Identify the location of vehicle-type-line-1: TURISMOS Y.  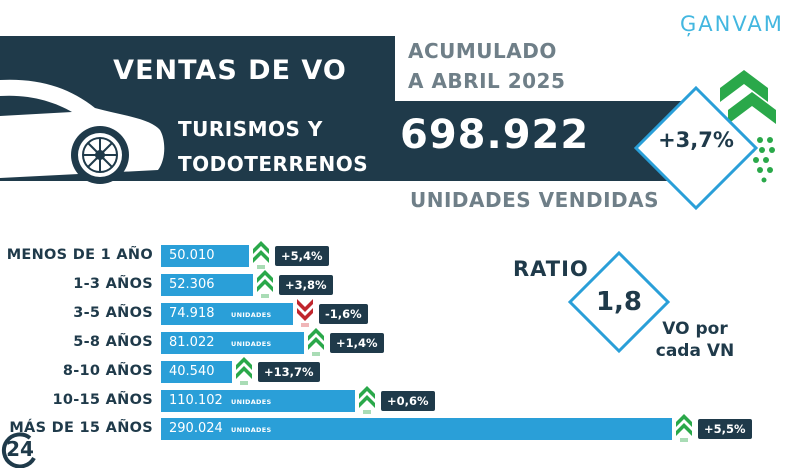
(250, 129).